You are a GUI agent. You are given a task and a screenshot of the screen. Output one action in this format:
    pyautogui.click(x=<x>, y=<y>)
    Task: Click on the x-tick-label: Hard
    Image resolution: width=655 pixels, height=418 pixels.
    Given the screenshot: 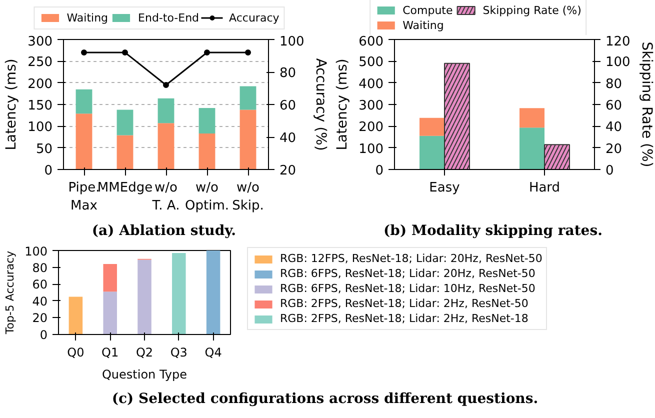 What is the action you would take?
    pyautogui.click(x=544, y=188)
    